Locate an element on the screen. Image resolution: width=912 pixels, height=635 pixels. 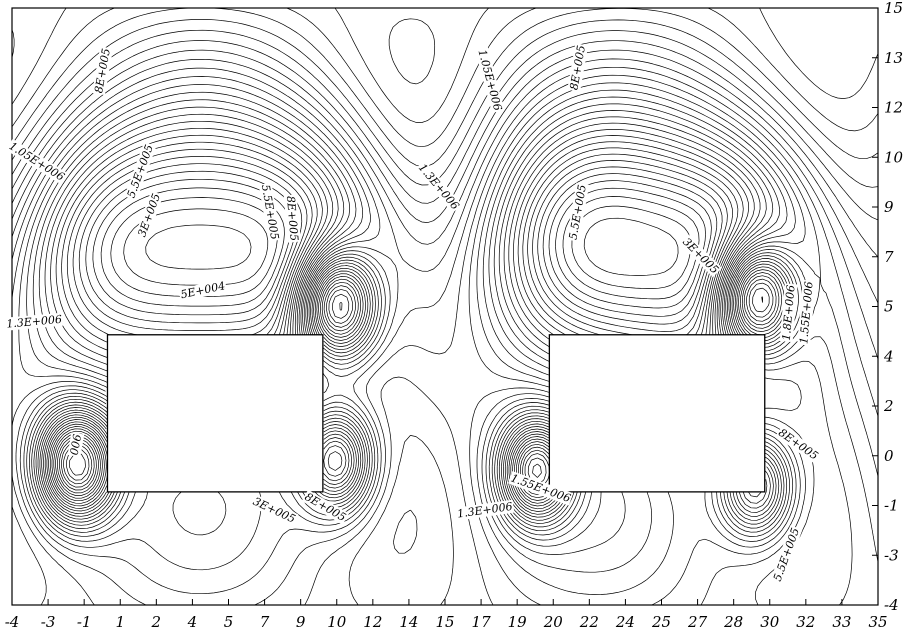
contour-label-9: 1.3E+006 is located at coordinates (439, 186).